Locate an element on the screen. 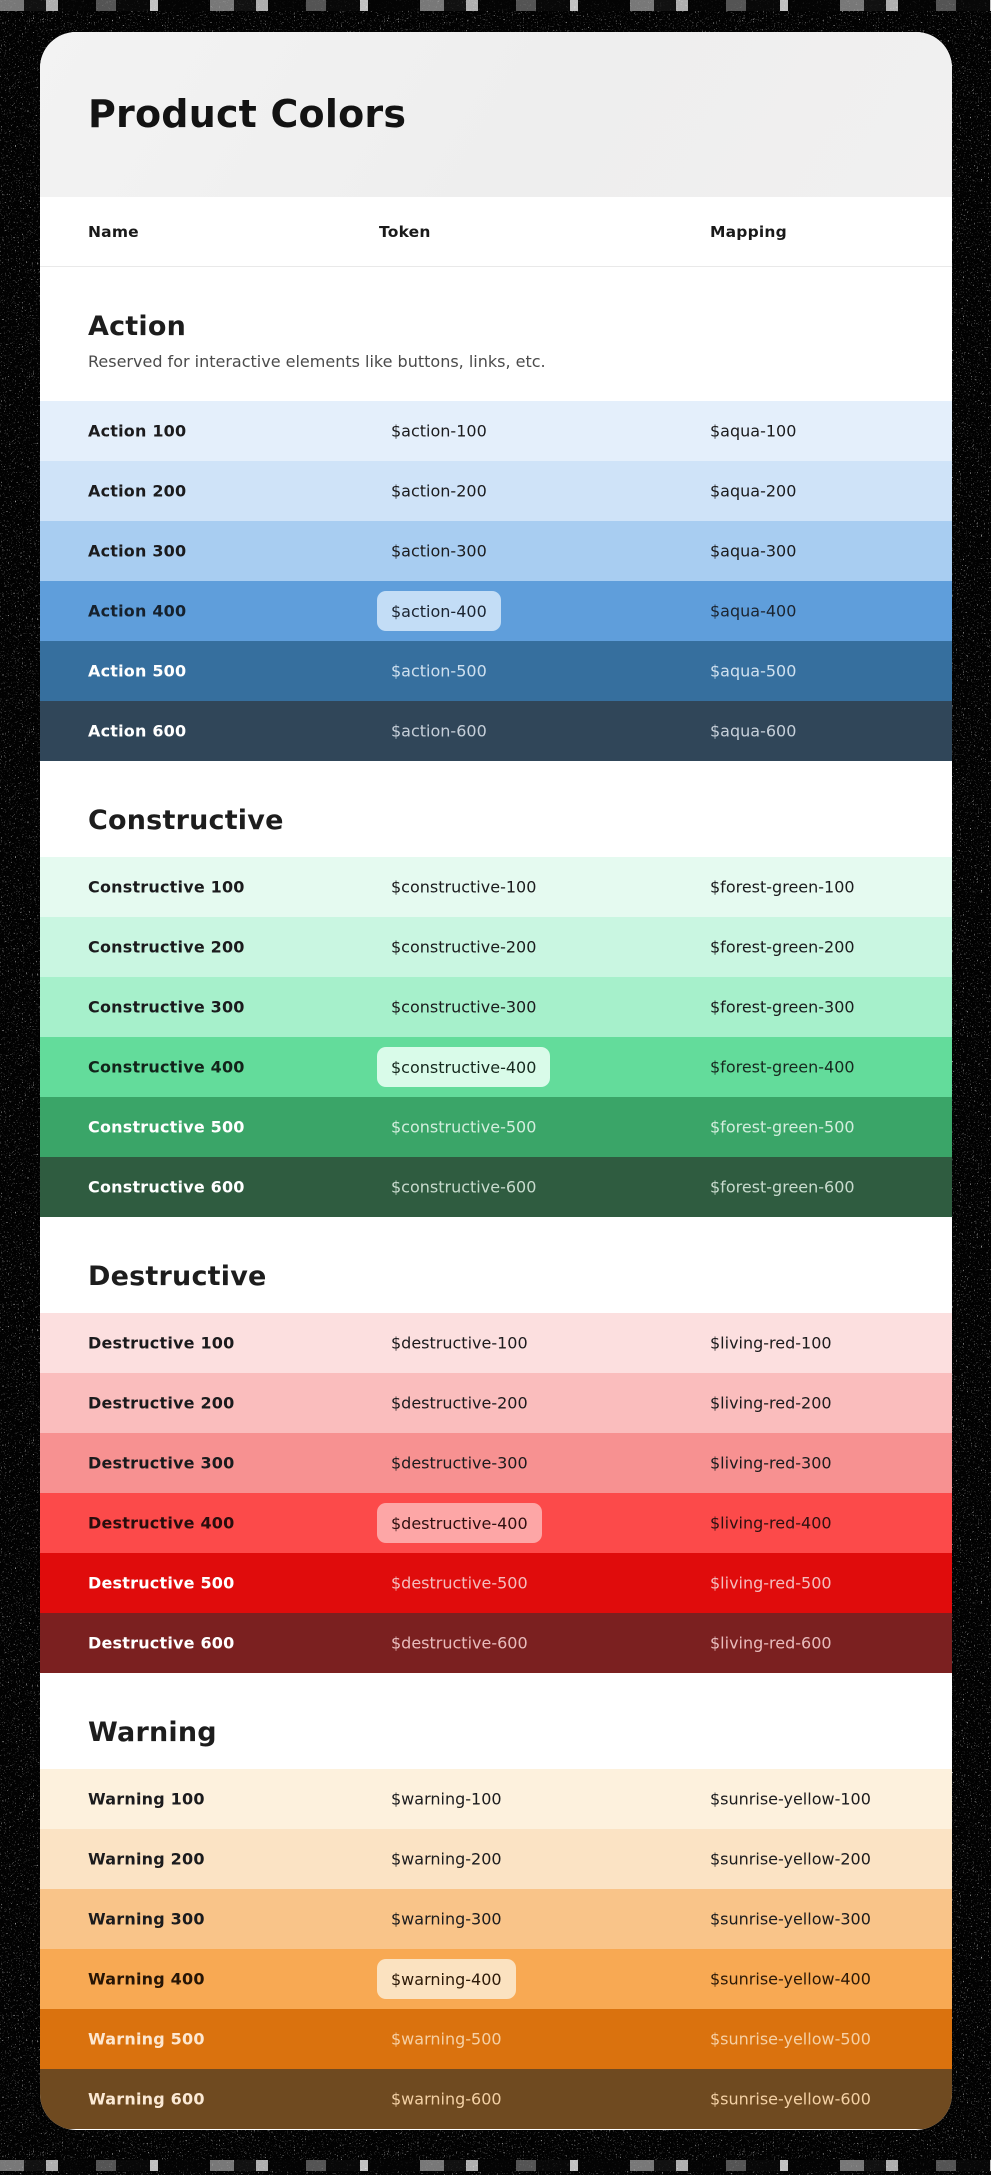  column-header-token: Token is located at coordinates (405, 231).